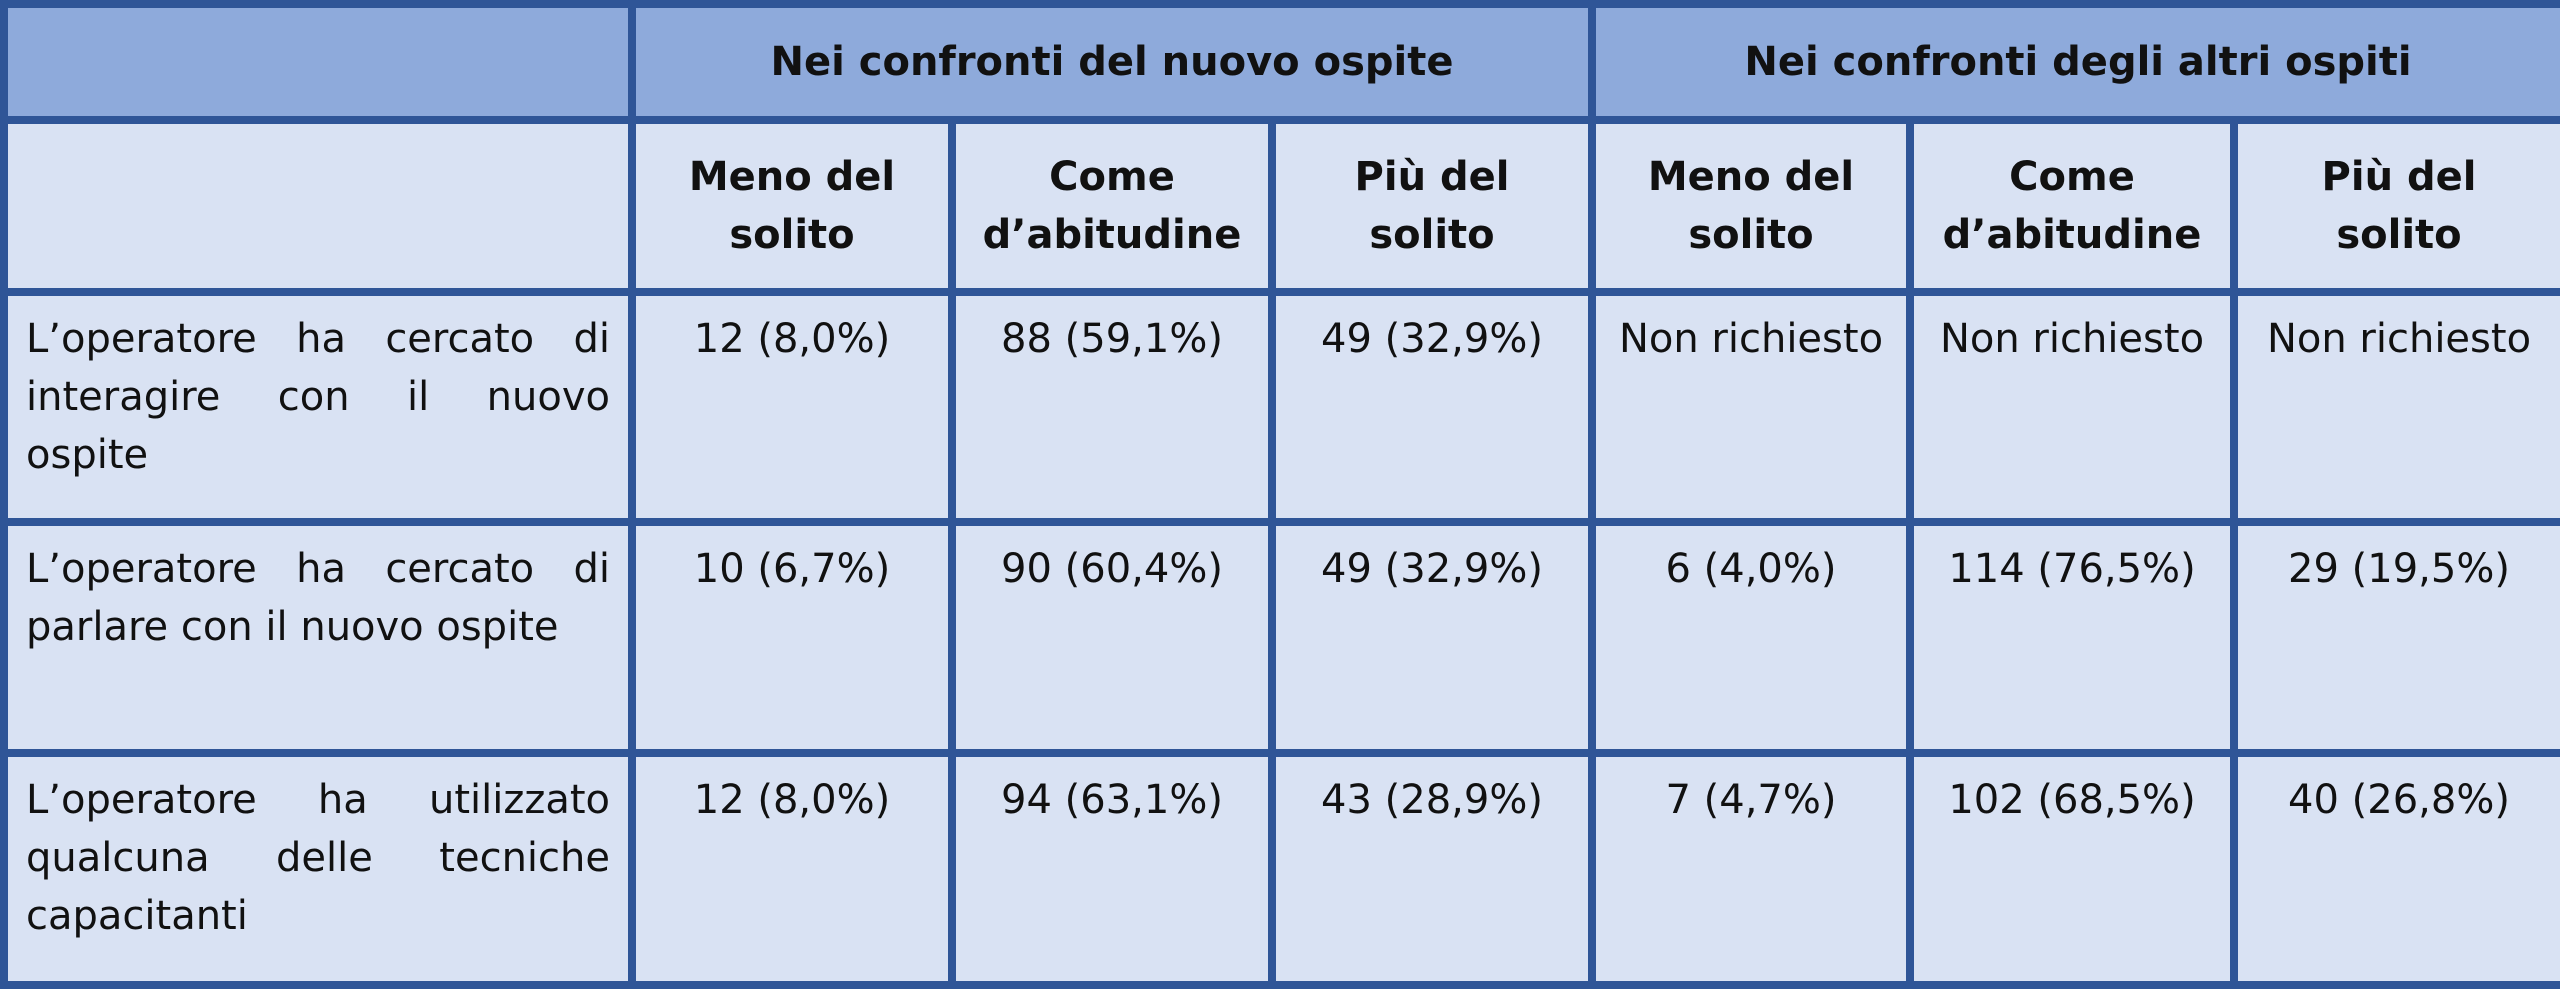 The image size is (2560, 989). What do you see at coordinates (1432, 868) in the screenshot?
I see `data-cell: 43 (28,9%)` at bounding box center [1432, 868].